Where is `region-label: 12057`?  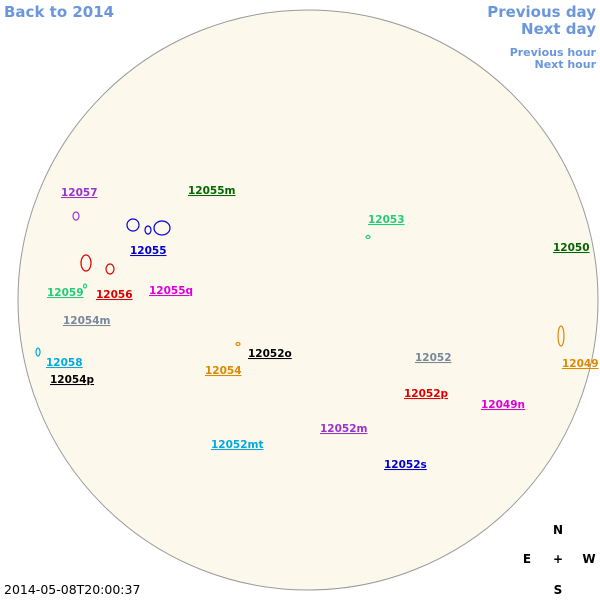
region-label: 12057 is located at coordinates (79, 193).